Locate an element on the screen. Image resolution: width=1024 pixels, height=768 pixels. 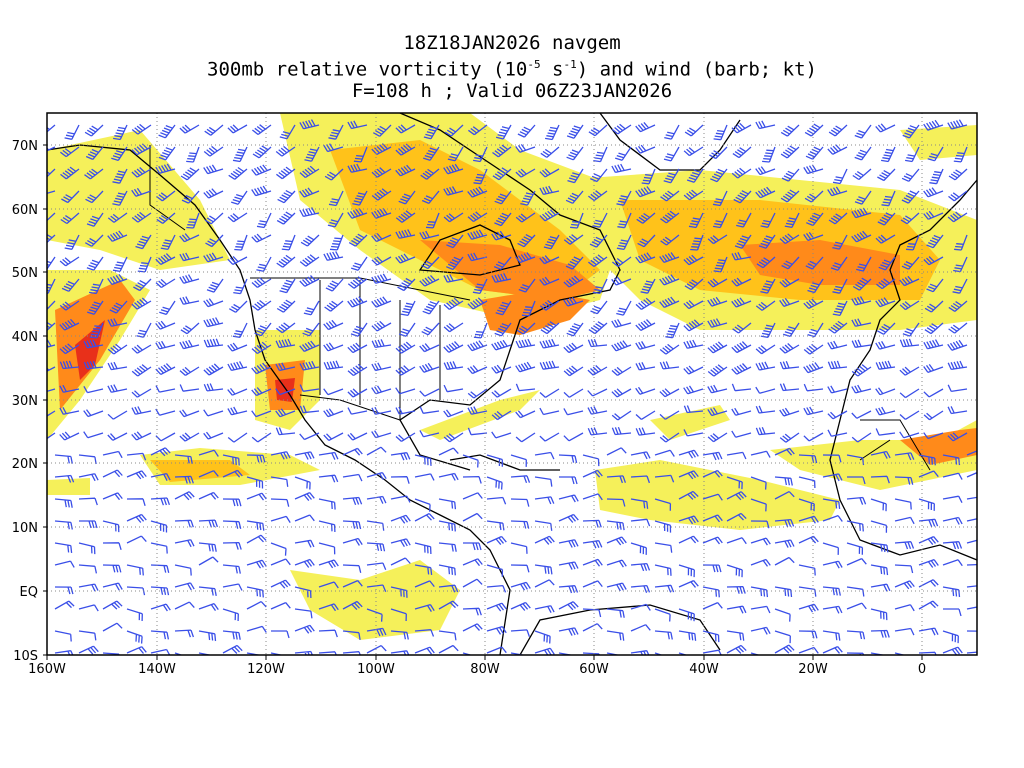
hudson-bay is located at coordinates (469, 250).